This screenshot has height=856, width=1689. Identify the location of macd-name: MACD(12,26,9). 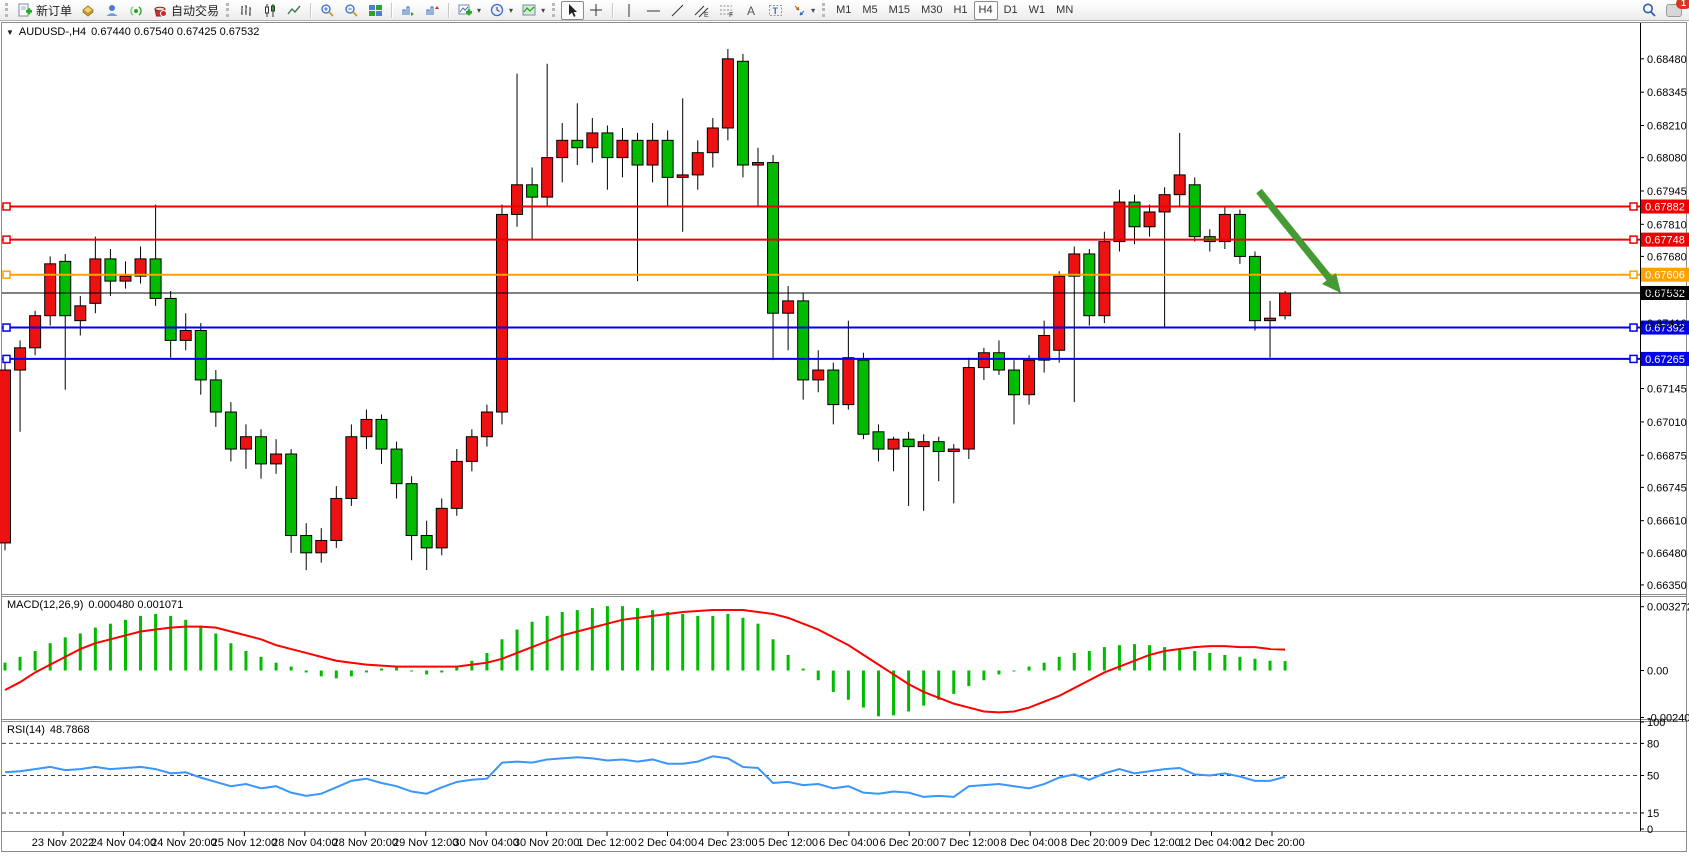
(45, 605).